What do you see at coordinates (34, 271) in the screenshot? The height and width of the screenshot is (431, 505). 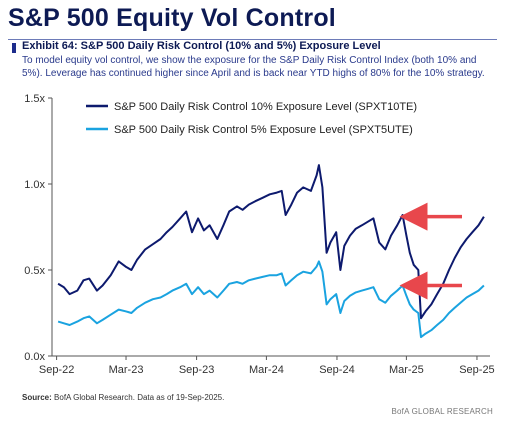 I see `y-tick-label: 0.5x` at bounding box center [34, 271].